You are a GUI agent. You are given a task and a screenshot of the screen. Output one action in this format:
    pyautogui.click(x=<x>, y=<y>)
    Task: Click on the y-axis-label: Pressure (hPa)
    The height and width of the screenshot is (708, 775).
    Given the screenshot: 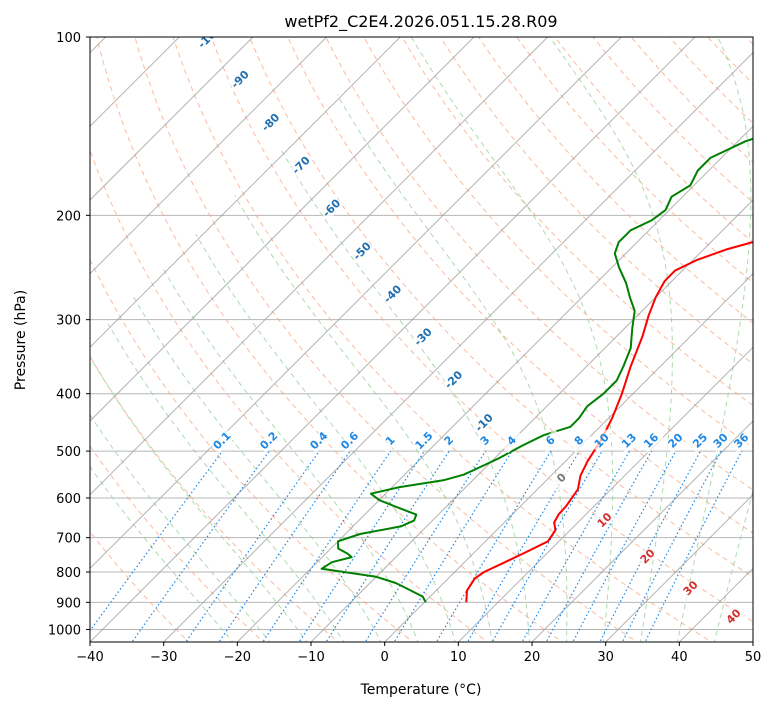 What is the action you would take?
    pyautogui.click(x=21, y=340)
    